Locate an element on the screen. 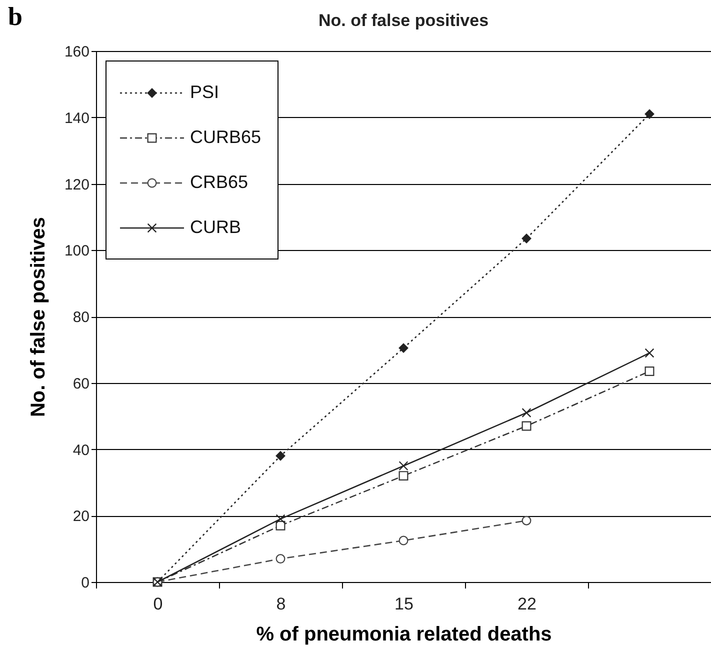 The height and width of the screenshot is (651, 711). legend-label: CRB65 is located at coordinates (219, 182).